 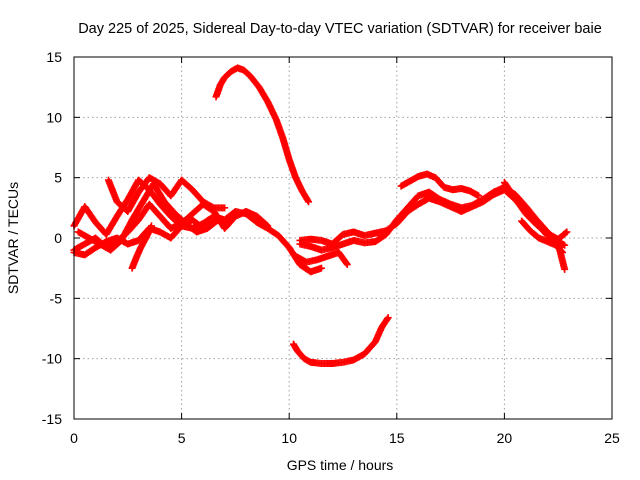 What do you see at coordinates (56, 298) in the screenshot?
I see `y-tick-label: -5` at bounding box center [56, 298].